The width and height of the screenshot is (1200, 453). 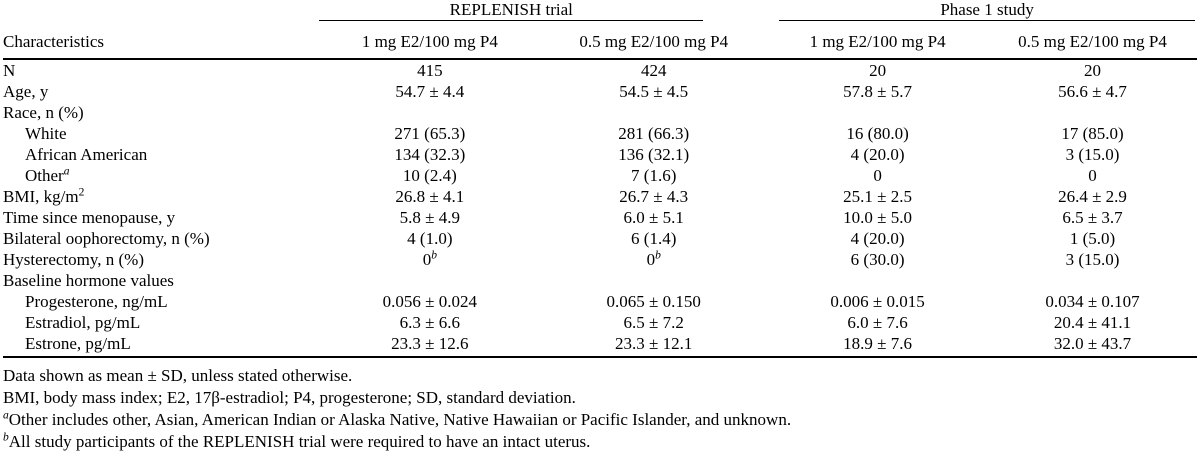 I want to click on row-label: Estrone, pg/mL, so click(x=161, y=345).